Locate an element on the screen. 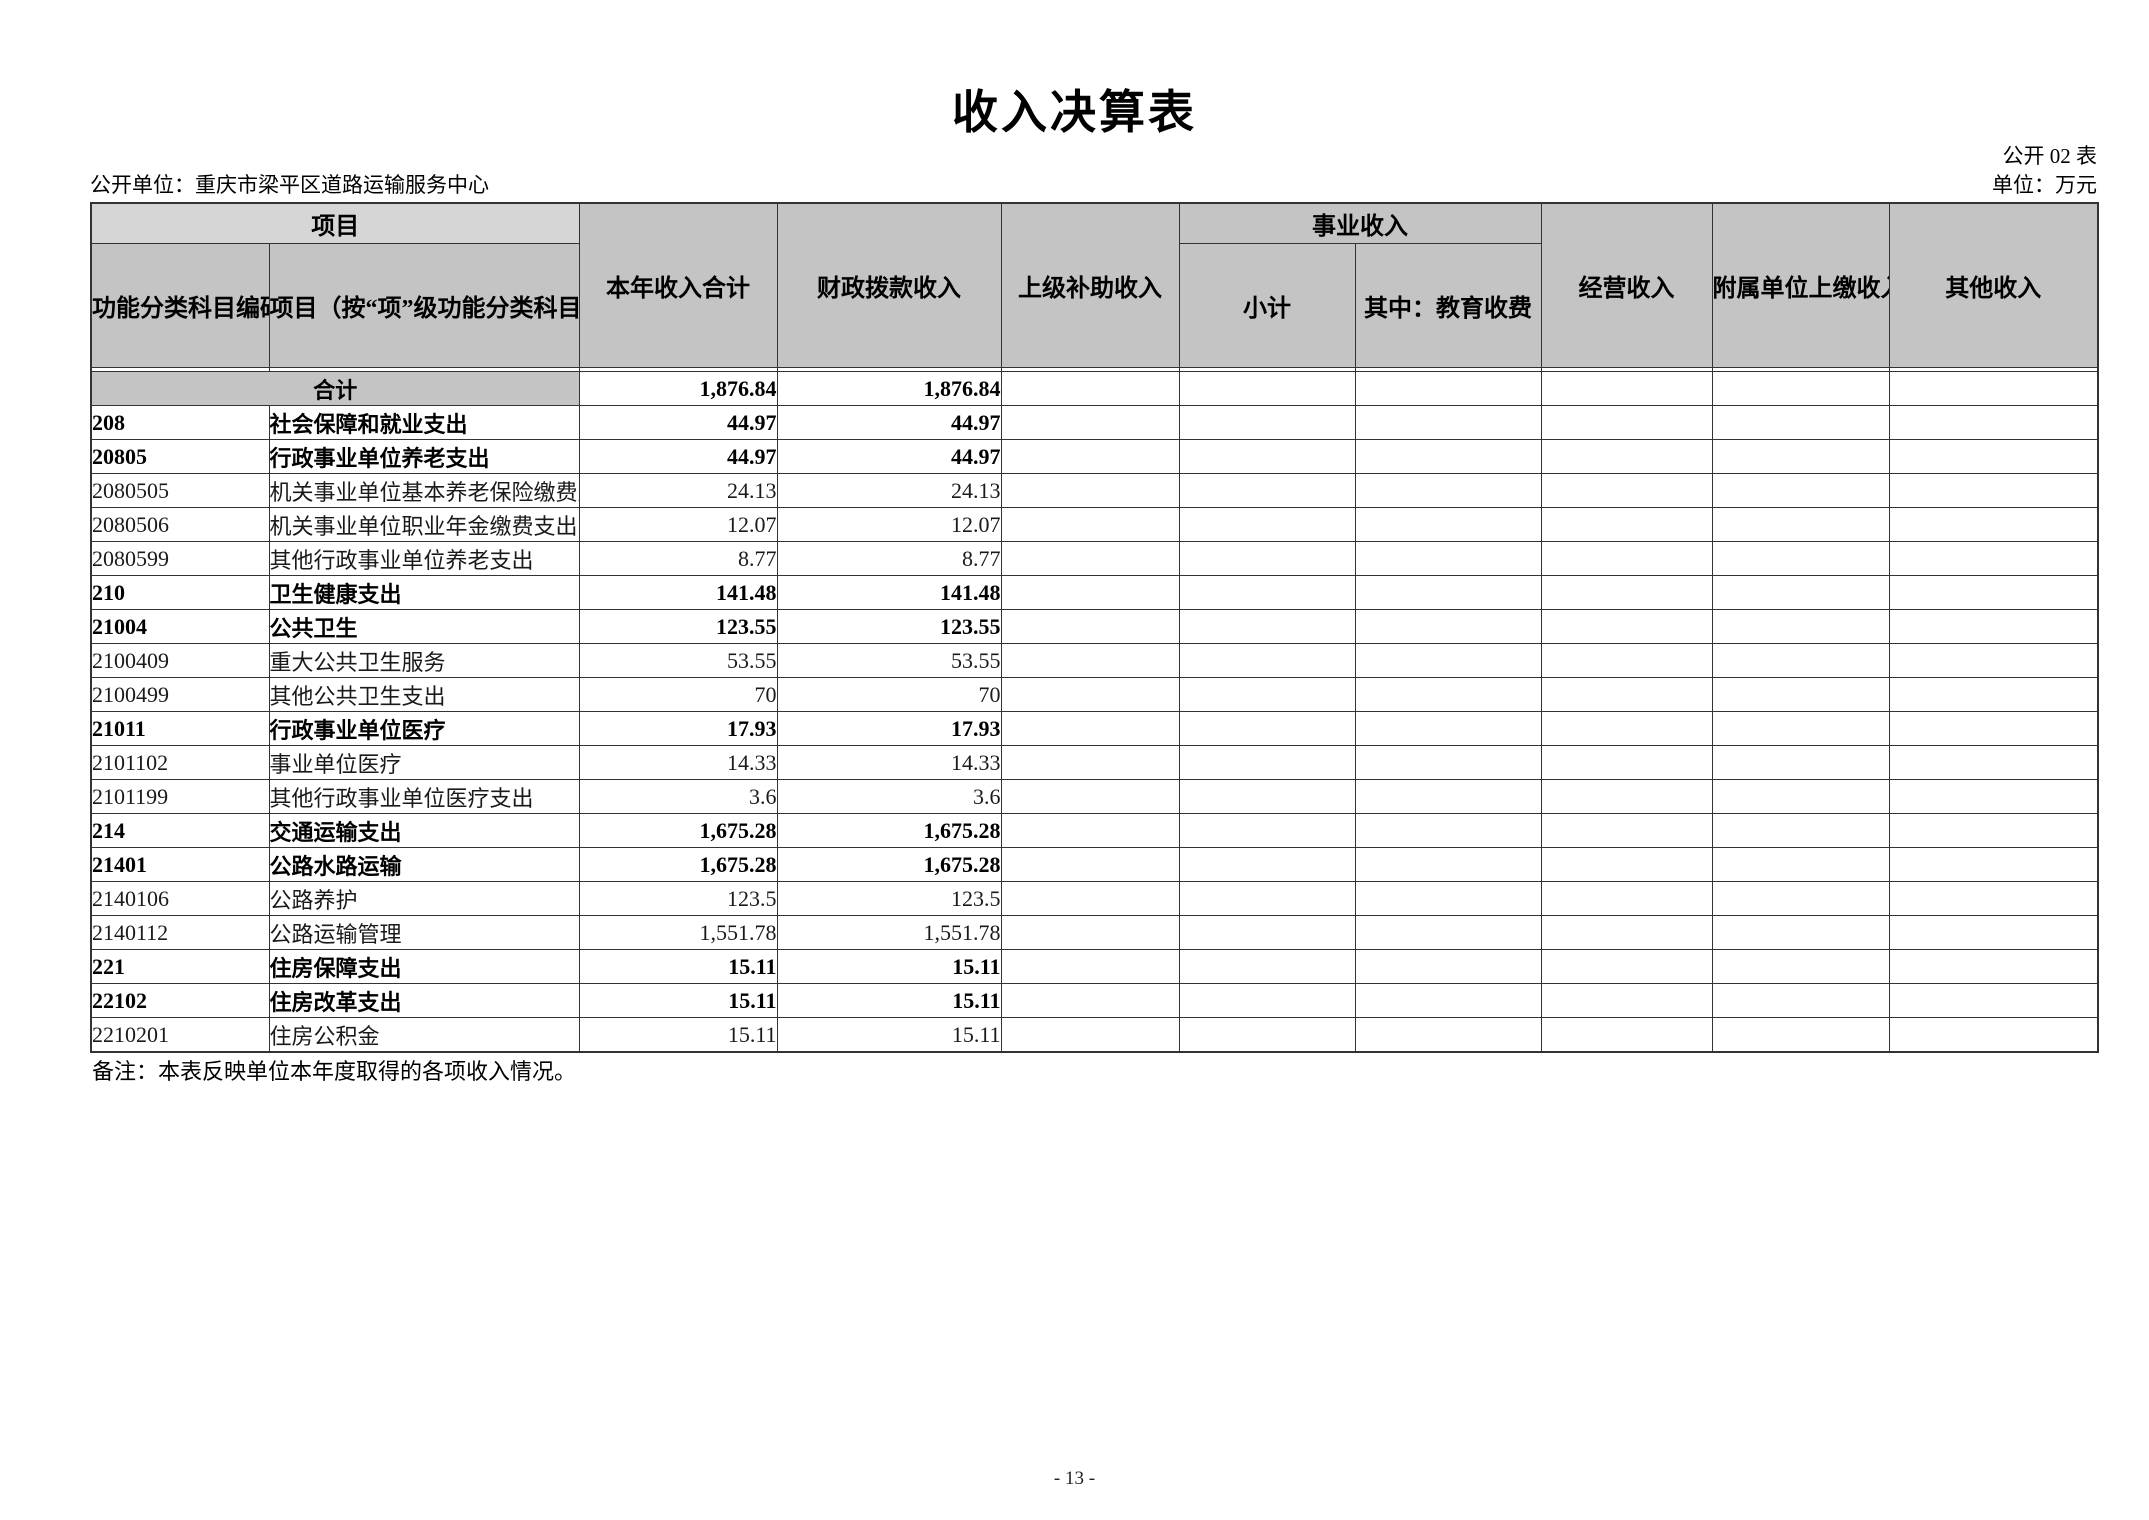  header-function-code: 功能分类科目编码 is located at coordinates (180, 305).